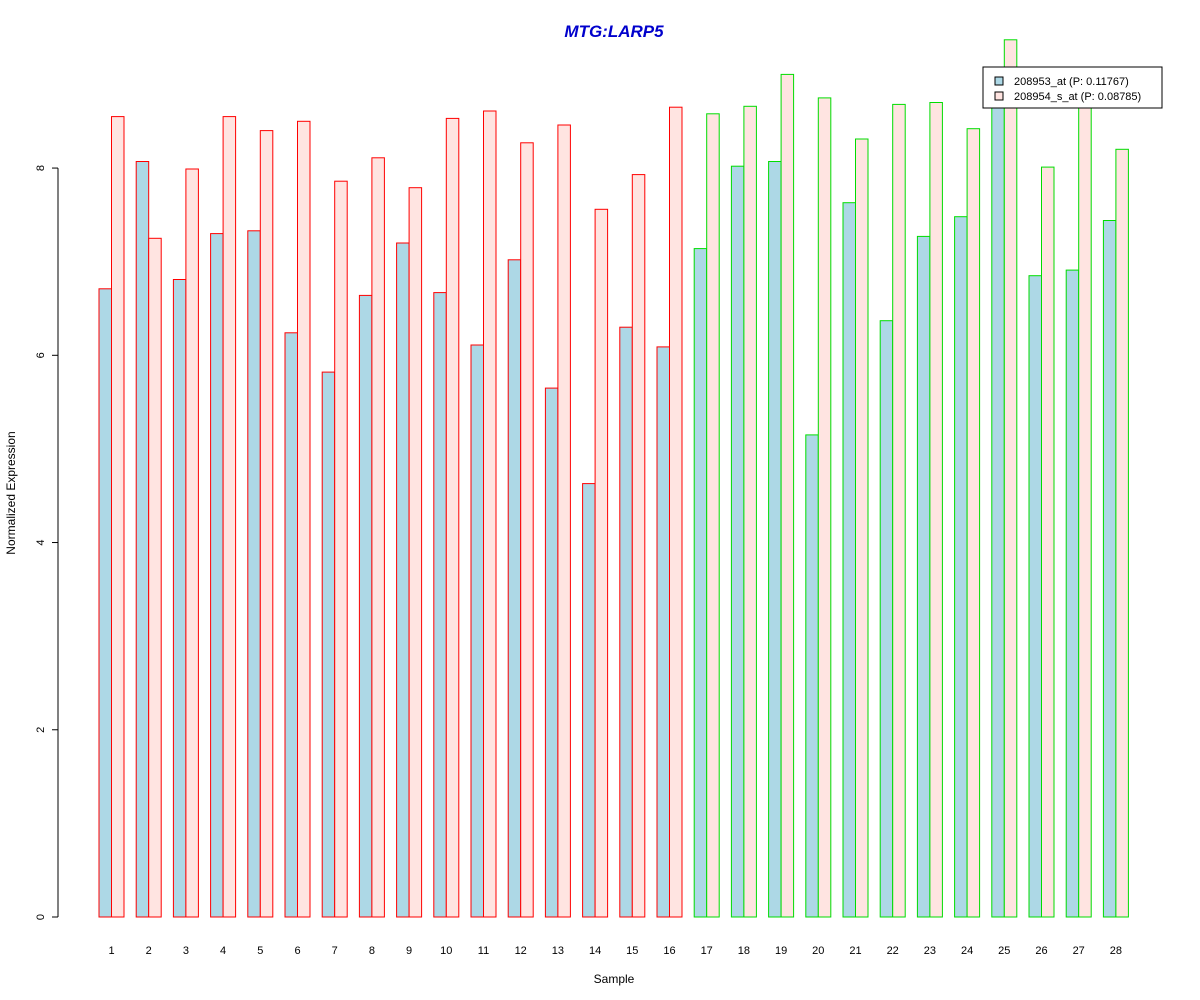 This screenshot has width=1200, height=1000. I want to click on x-tick-label: 3, so click(186, 951).